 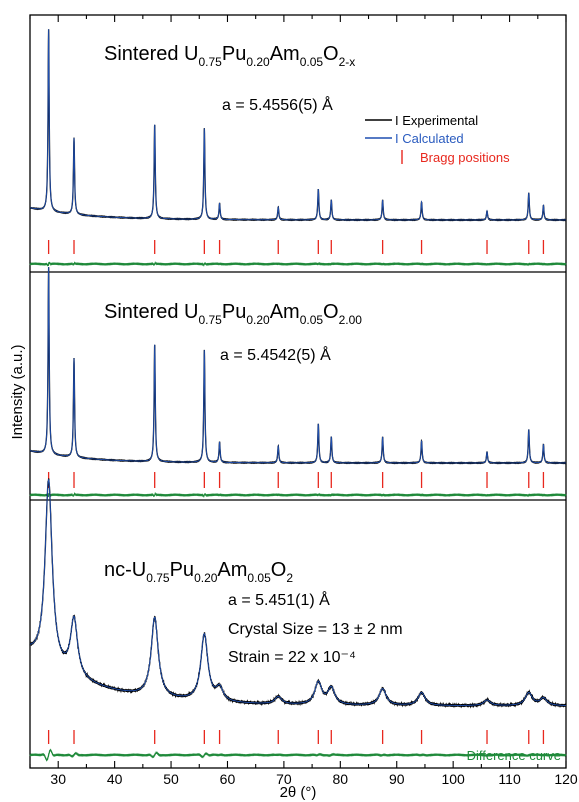 I want to click on x-tick-label: 50, so click(x=171, y=779).